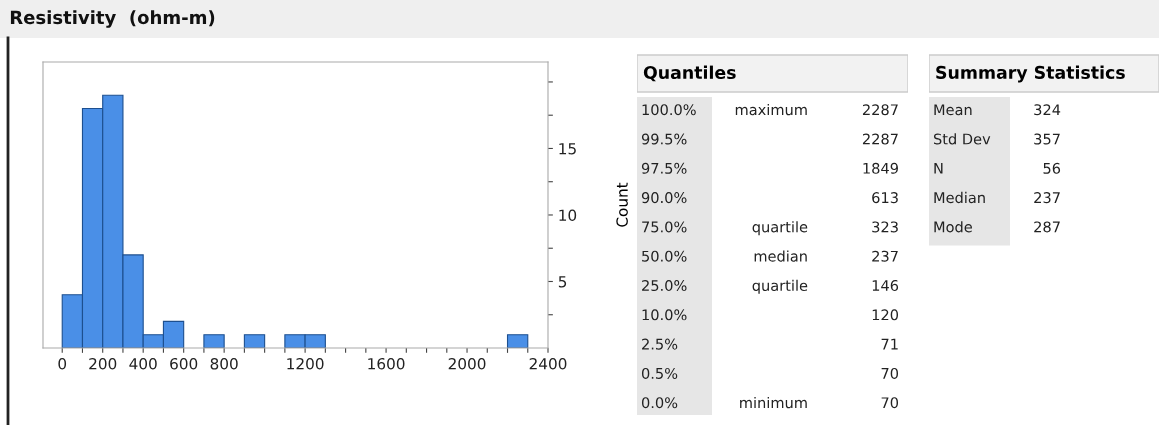  Describe the element at coordinates (885, 198) in the screenshot. I see `data-label: 613` at that location.